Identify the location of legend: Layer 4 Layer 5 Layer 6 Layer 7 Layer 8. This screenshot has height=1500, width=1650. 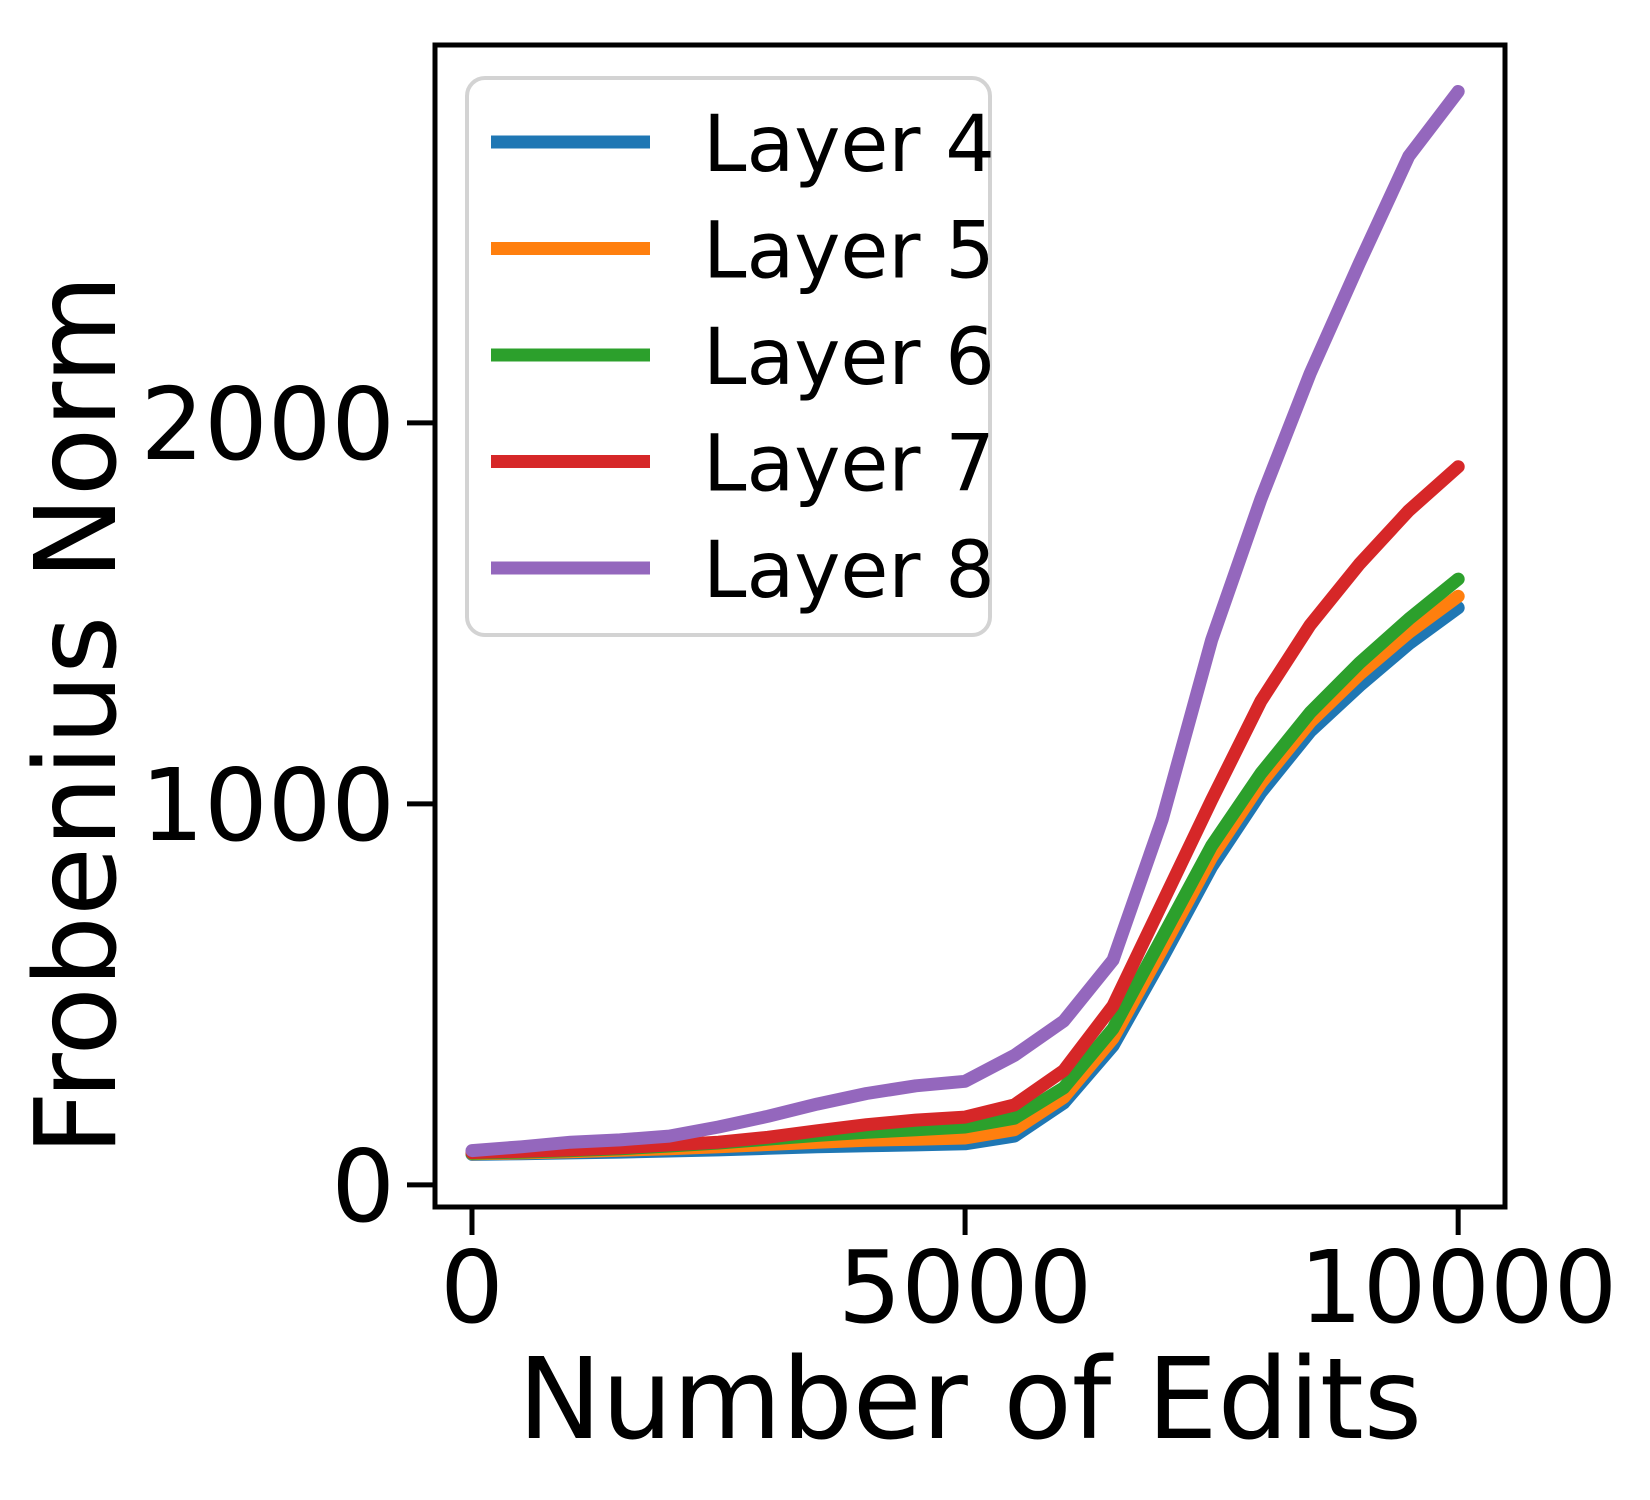
(730, 356).